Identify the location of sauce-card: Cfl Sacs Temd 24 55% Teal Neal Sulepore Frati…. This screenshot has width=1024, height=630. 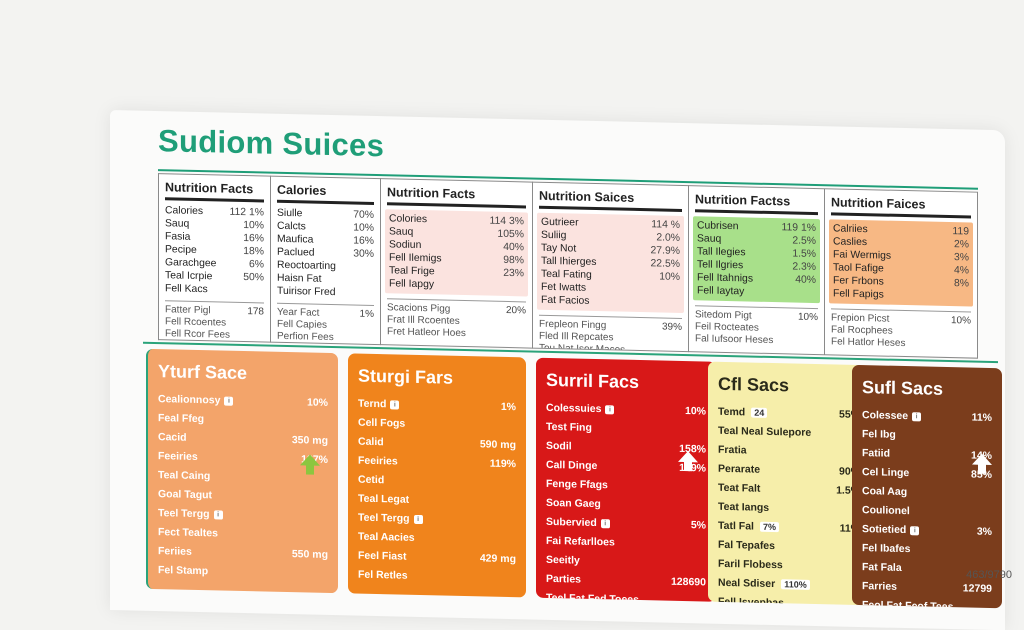
(789, 483).